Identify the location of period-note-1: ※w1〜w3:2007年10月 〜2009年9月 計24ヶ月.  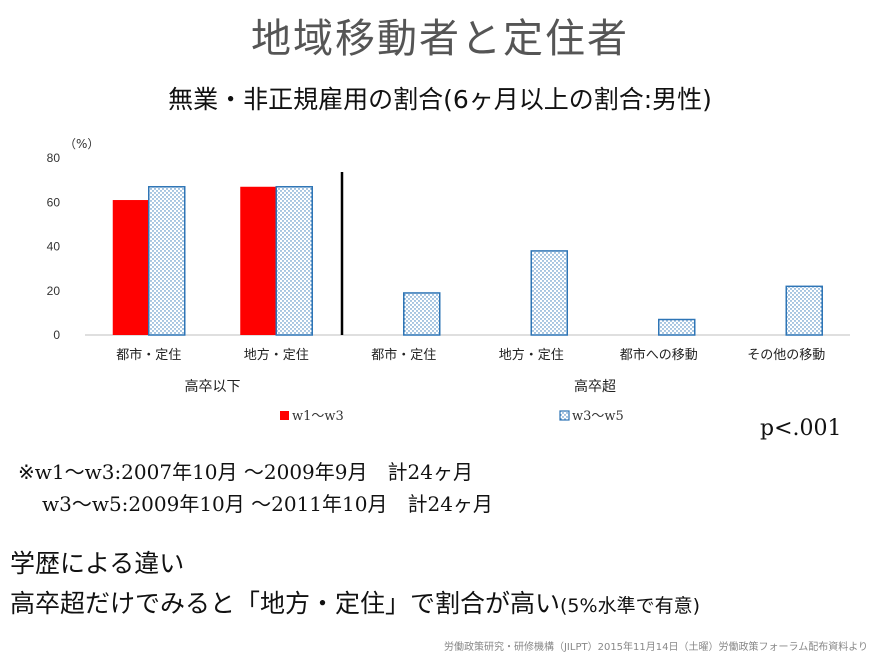
(245, 472).